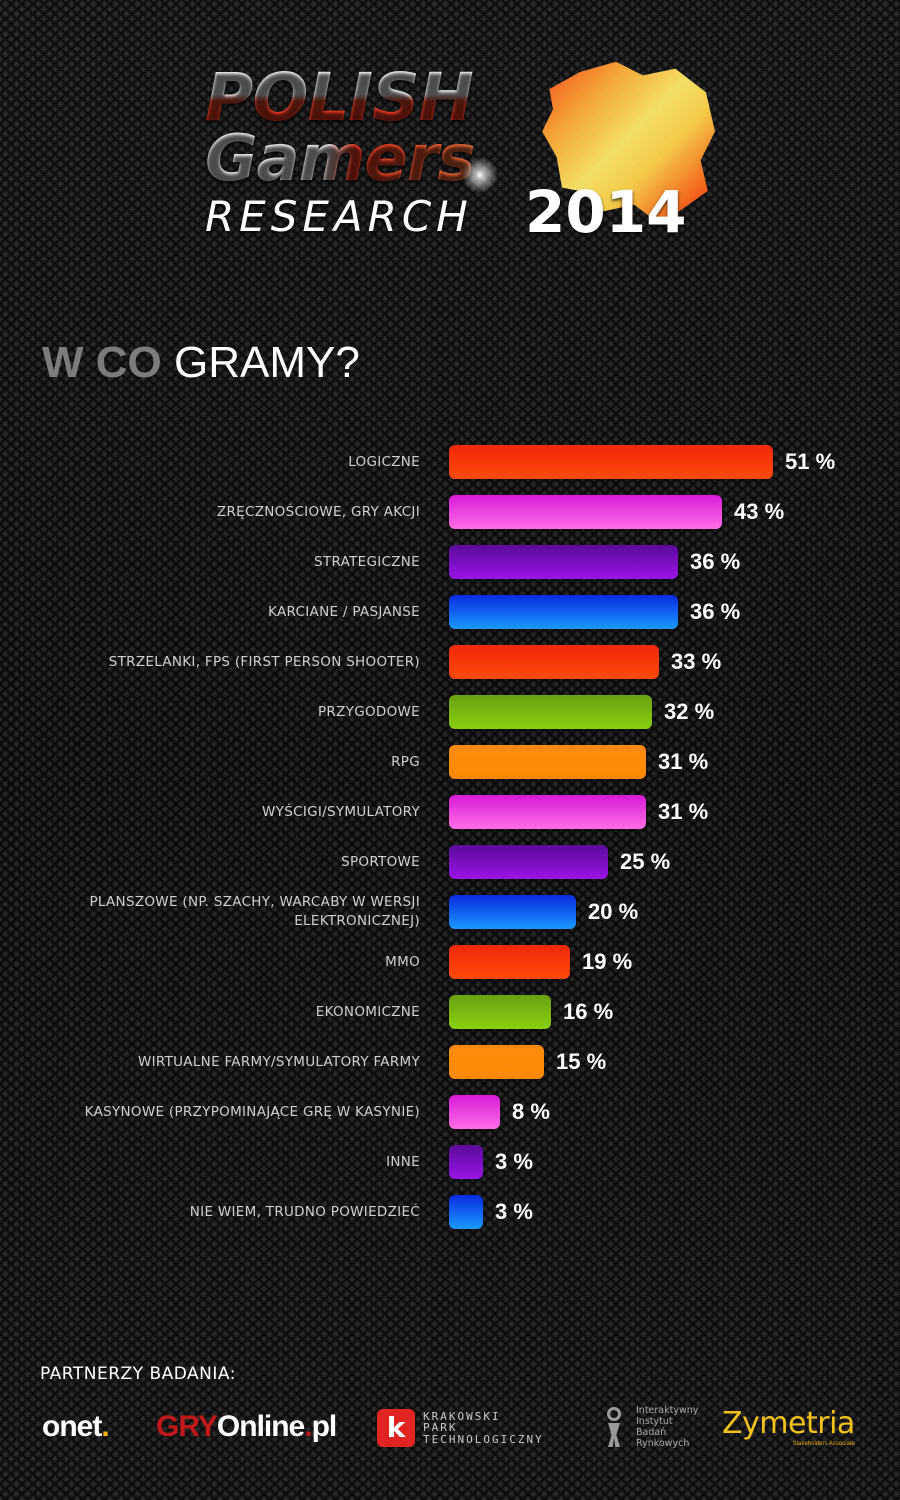  I want to click on chart-title: W CO GRAMY?, so click(201, 363).